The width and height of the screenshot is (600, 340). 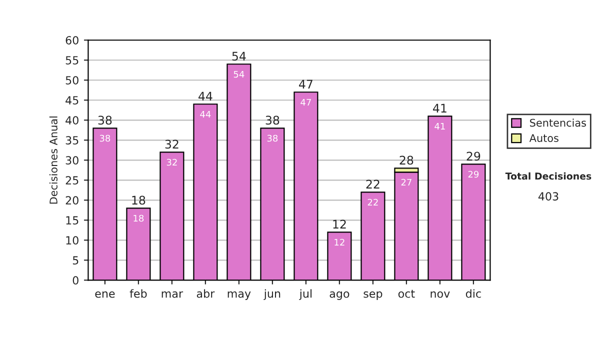 What do you see at coordinates (473, 174) in the screenshot?
I see `data-label: 29` at bounding box center [473, 174].